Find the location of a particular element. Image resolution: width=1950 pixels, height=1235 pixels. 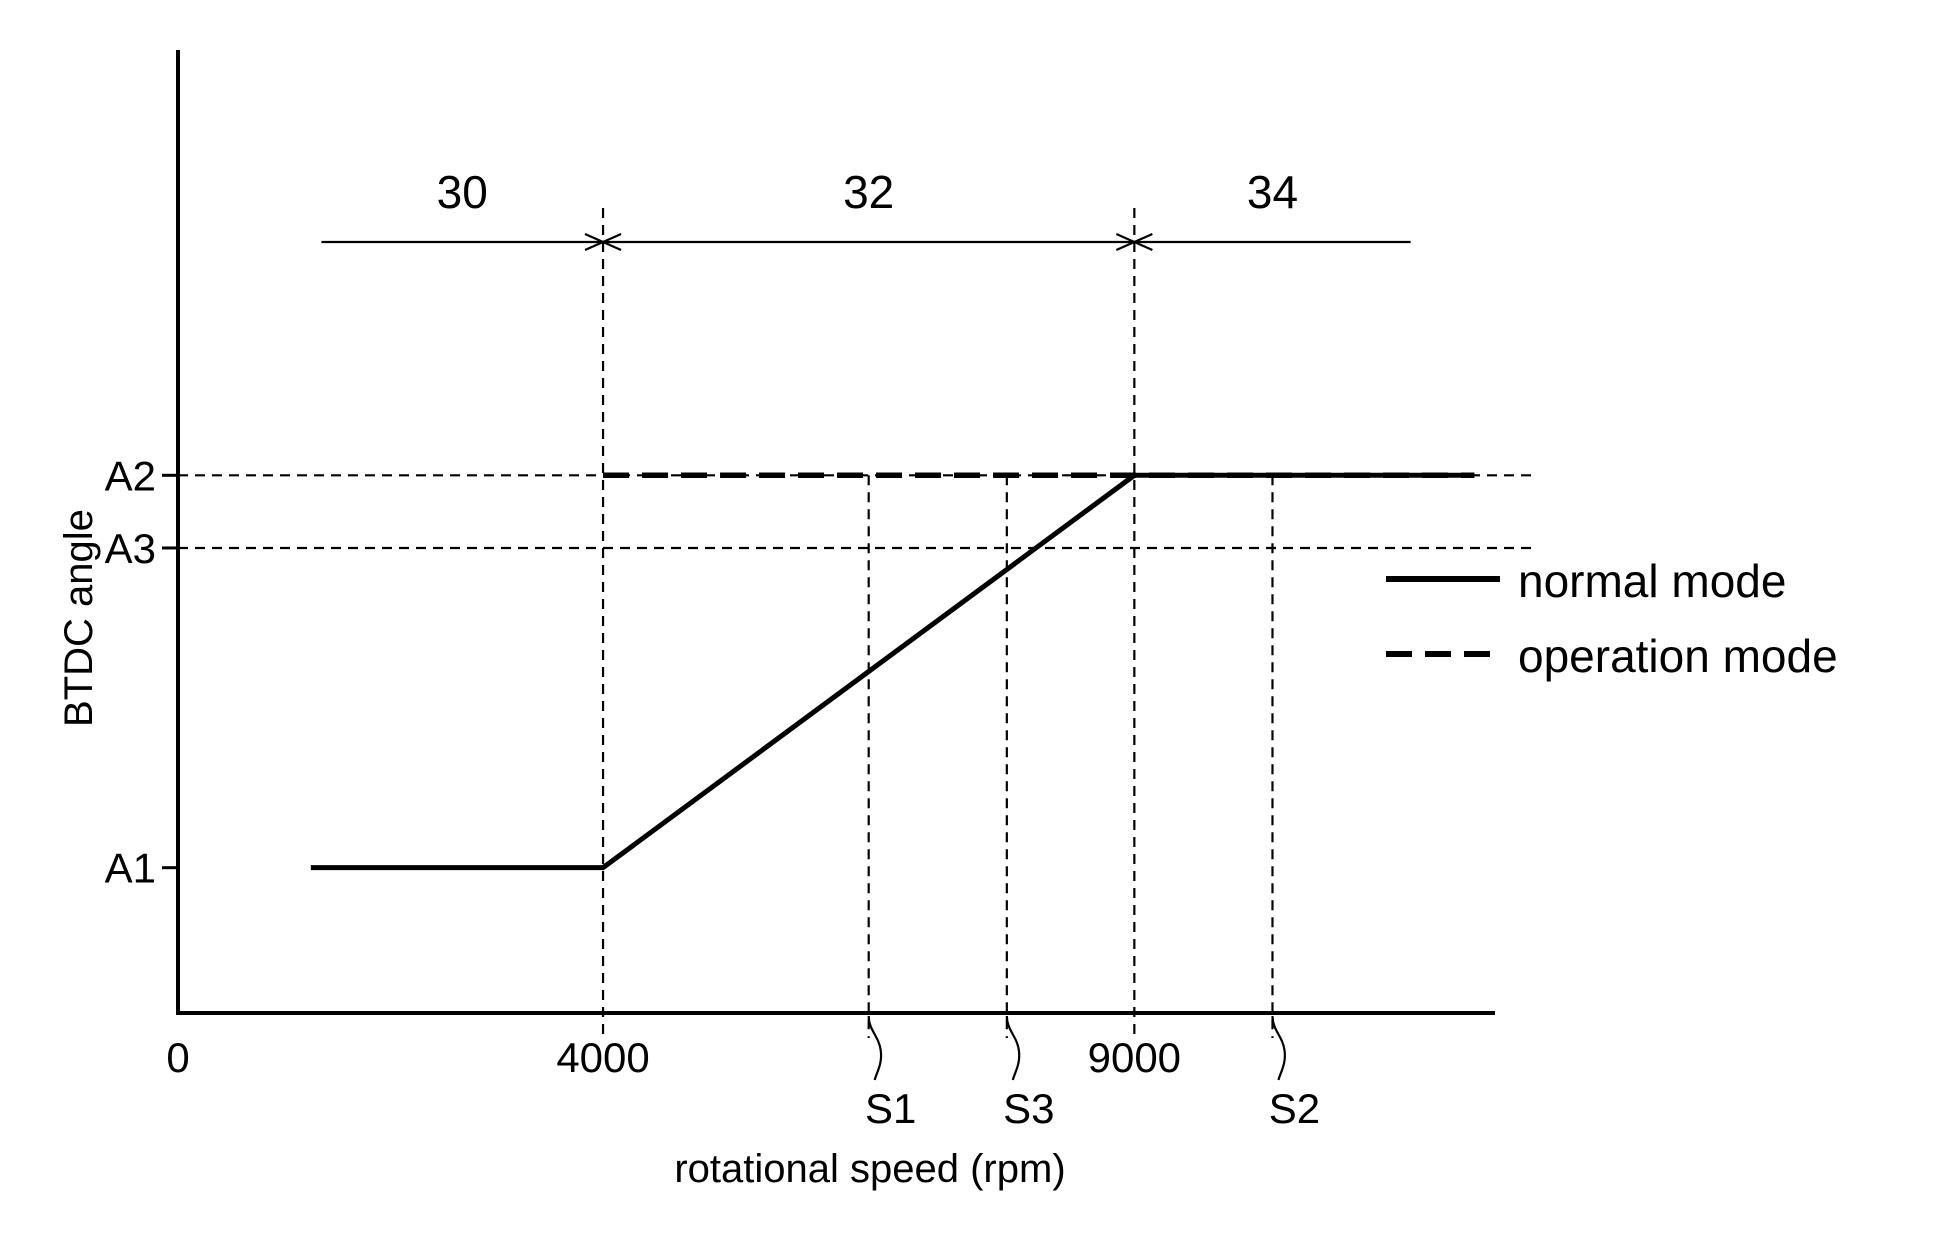

speed-marker-leader-s1 is located at coordinates (875, 1048).